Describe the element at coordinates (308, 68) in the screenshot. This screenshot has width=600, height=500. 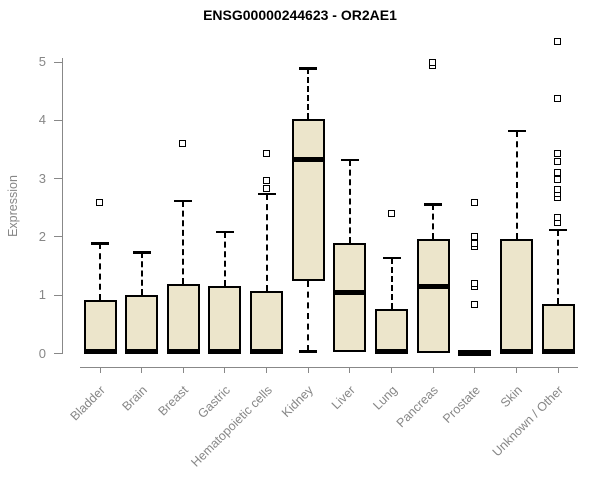
I see `whisker-cap-upper-kidney` at that location.